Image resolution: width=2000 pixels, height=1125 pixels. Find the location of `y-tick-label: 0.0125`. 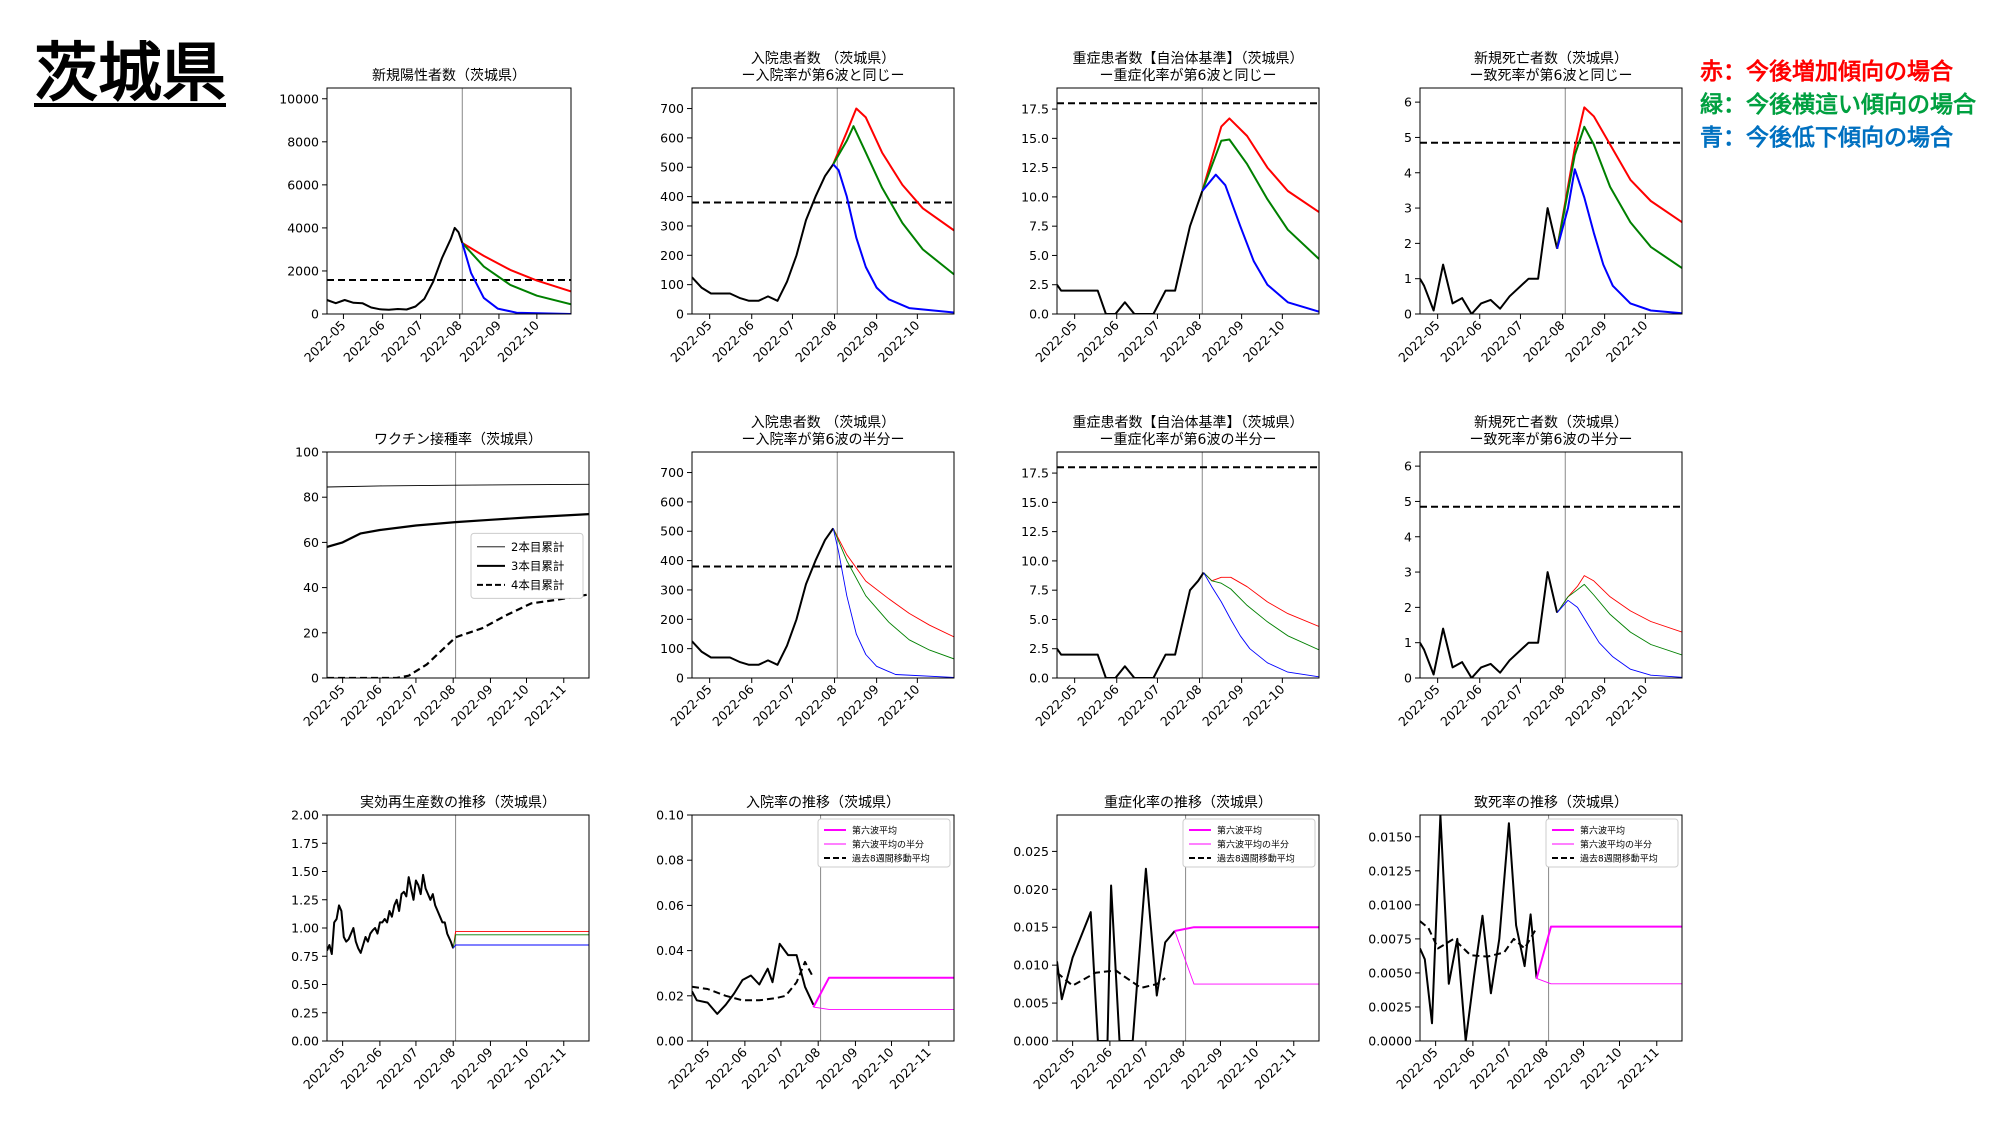

y-tick-label: 0.0125 is located at coordinates (1390, 870).